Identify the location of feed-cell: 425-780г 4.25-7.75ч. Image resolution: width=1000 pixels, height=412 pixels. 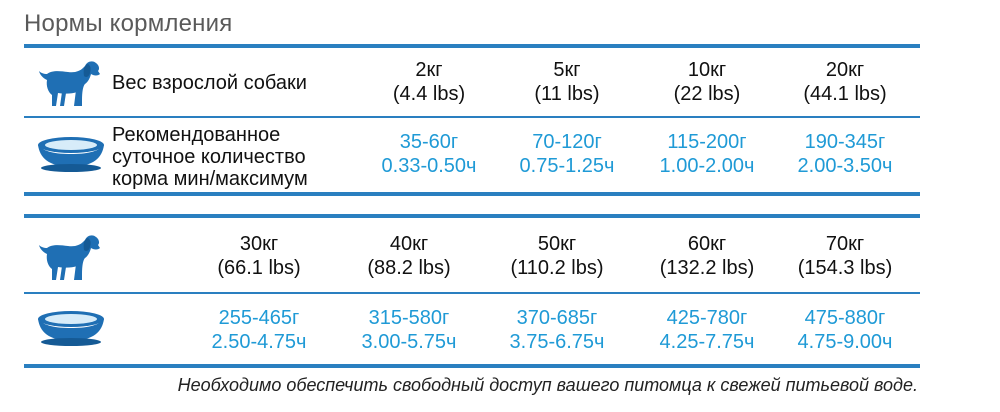
(707, 330).